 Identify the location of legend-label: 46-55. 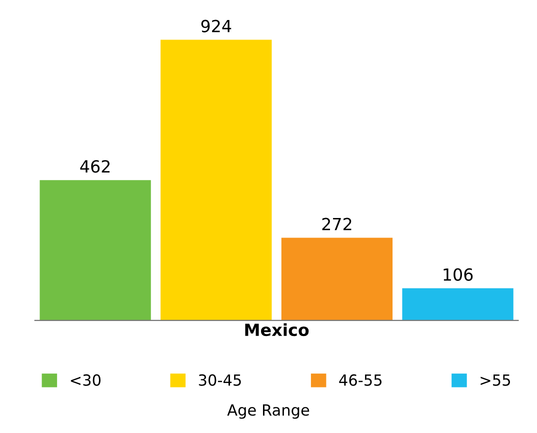
(360, 380).